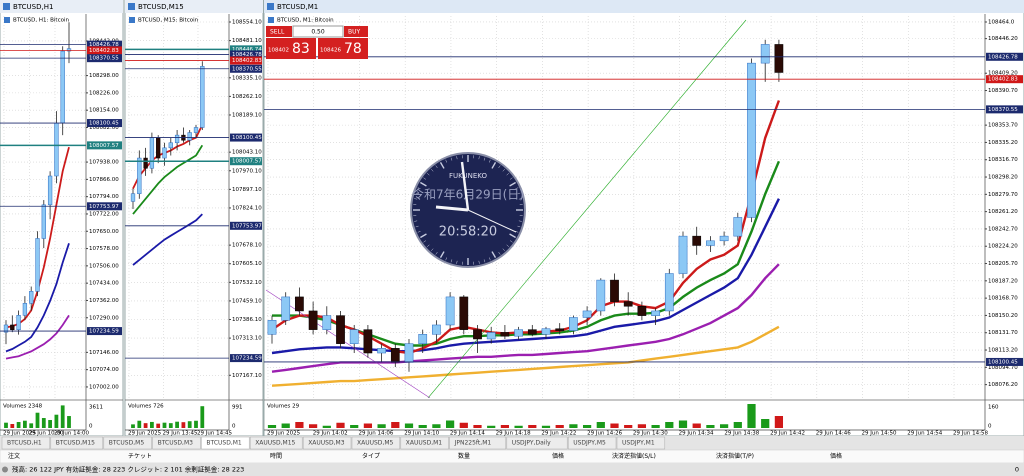  I want to click on lot-field, so click(318, 31).